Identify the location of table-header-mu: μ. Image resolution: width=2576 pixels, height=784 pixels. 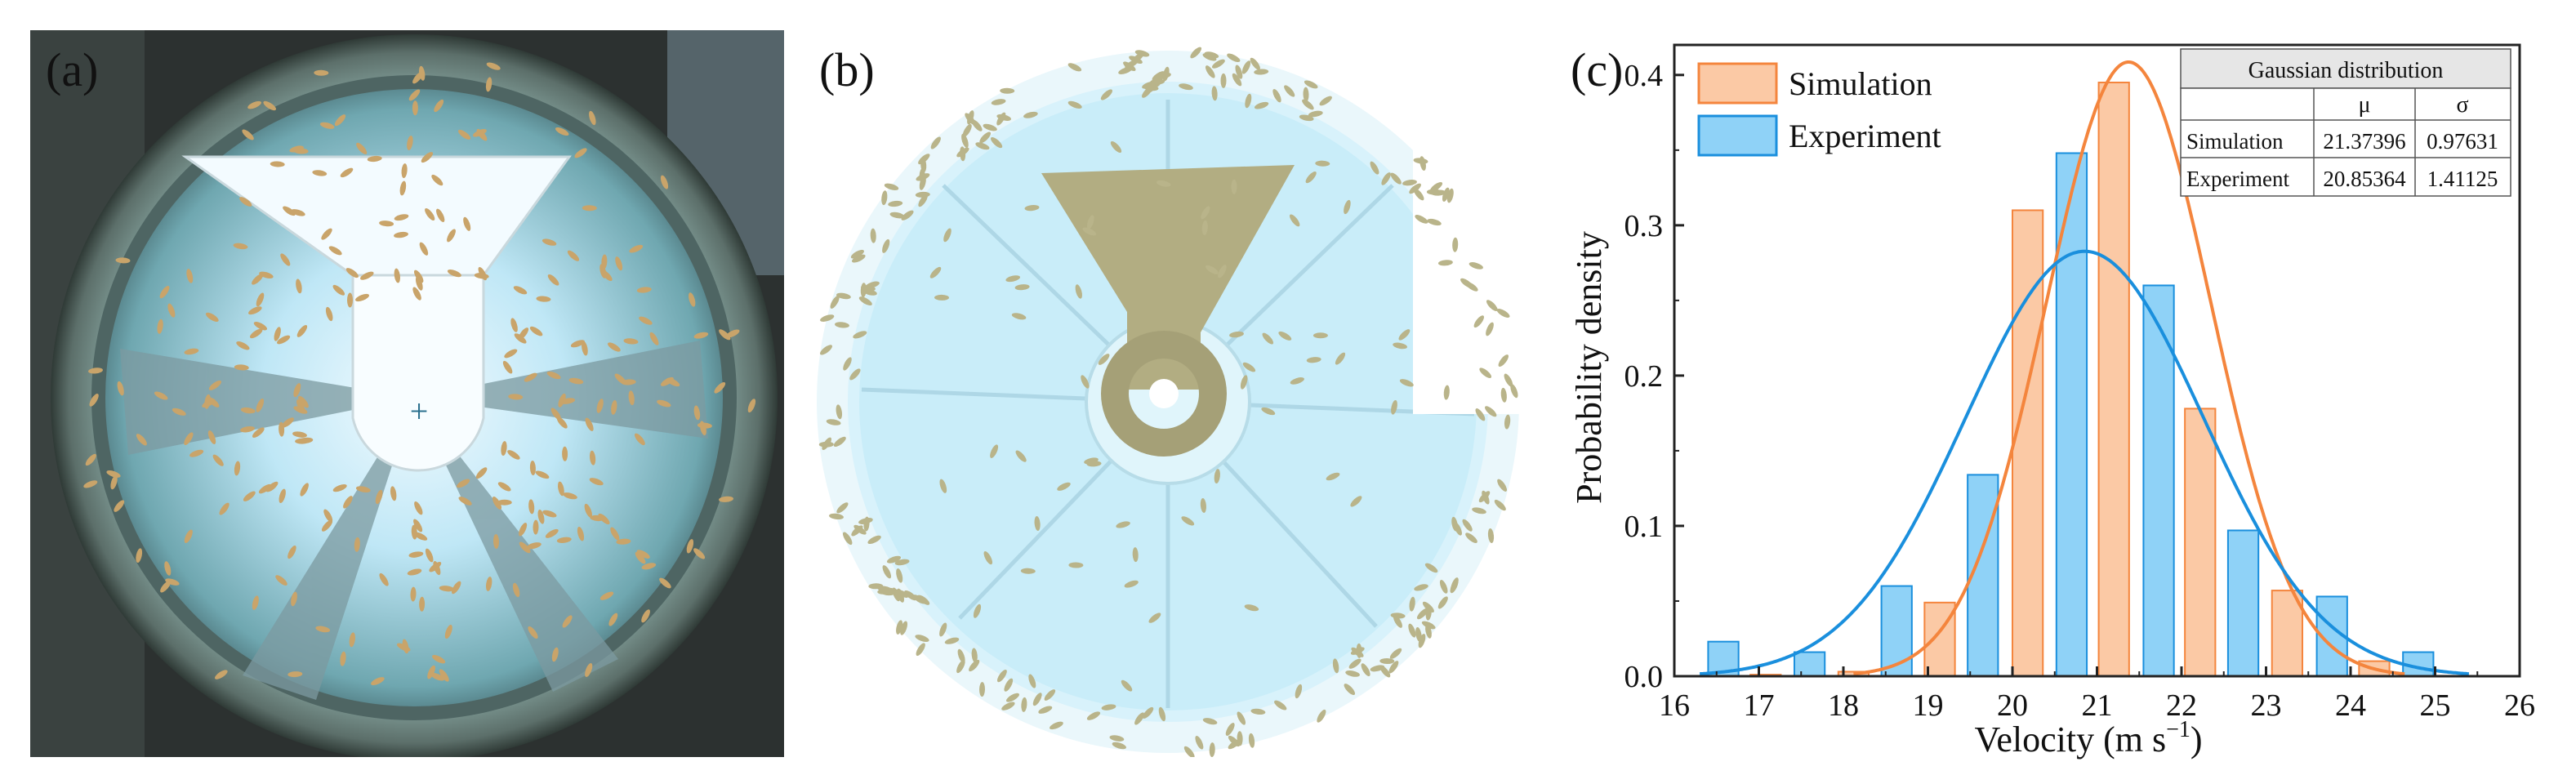
(2364, 105).